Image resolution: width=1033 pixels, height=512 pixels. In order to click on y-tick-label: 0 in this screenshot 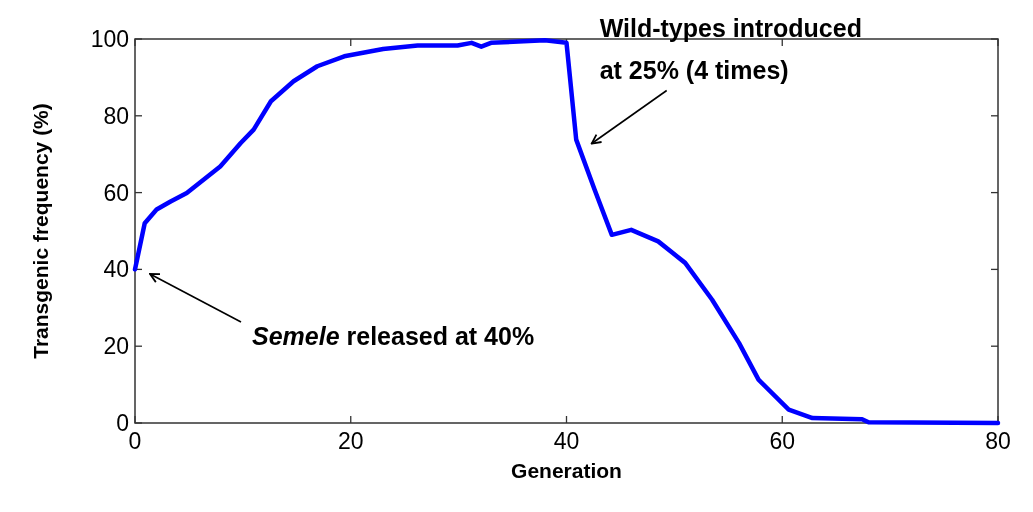, I will do `click(122, 423)`.